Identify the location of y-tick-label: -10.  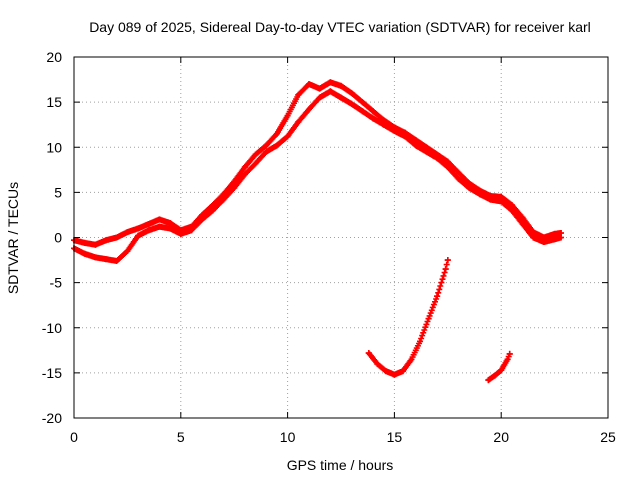
(52, 328).